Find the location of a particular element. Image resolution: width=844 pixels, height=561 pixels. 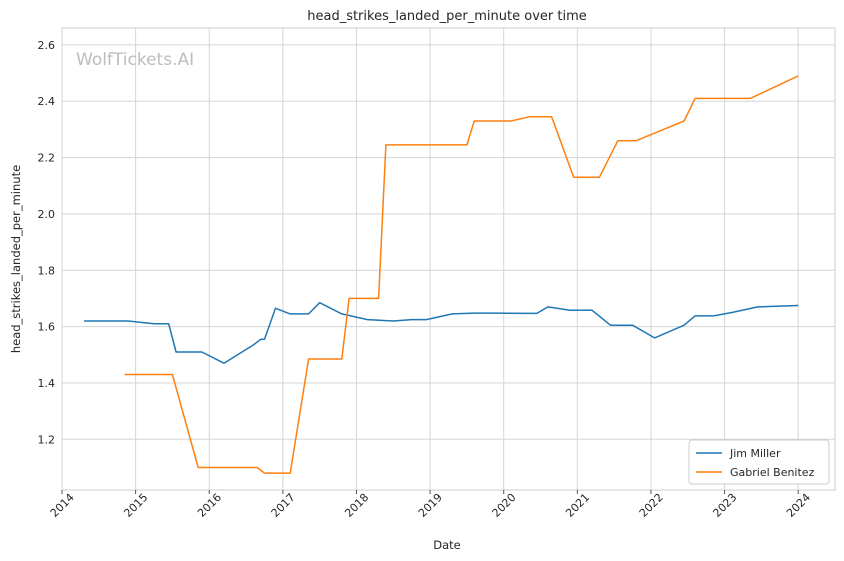

x-tick-label: 2016 is located at coordinates (209, 505).